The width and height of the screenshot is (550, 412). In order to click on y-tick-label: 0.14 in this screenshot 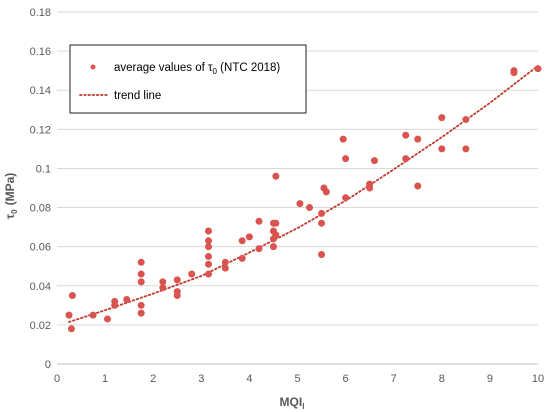, I will do `click(40, 91)`.